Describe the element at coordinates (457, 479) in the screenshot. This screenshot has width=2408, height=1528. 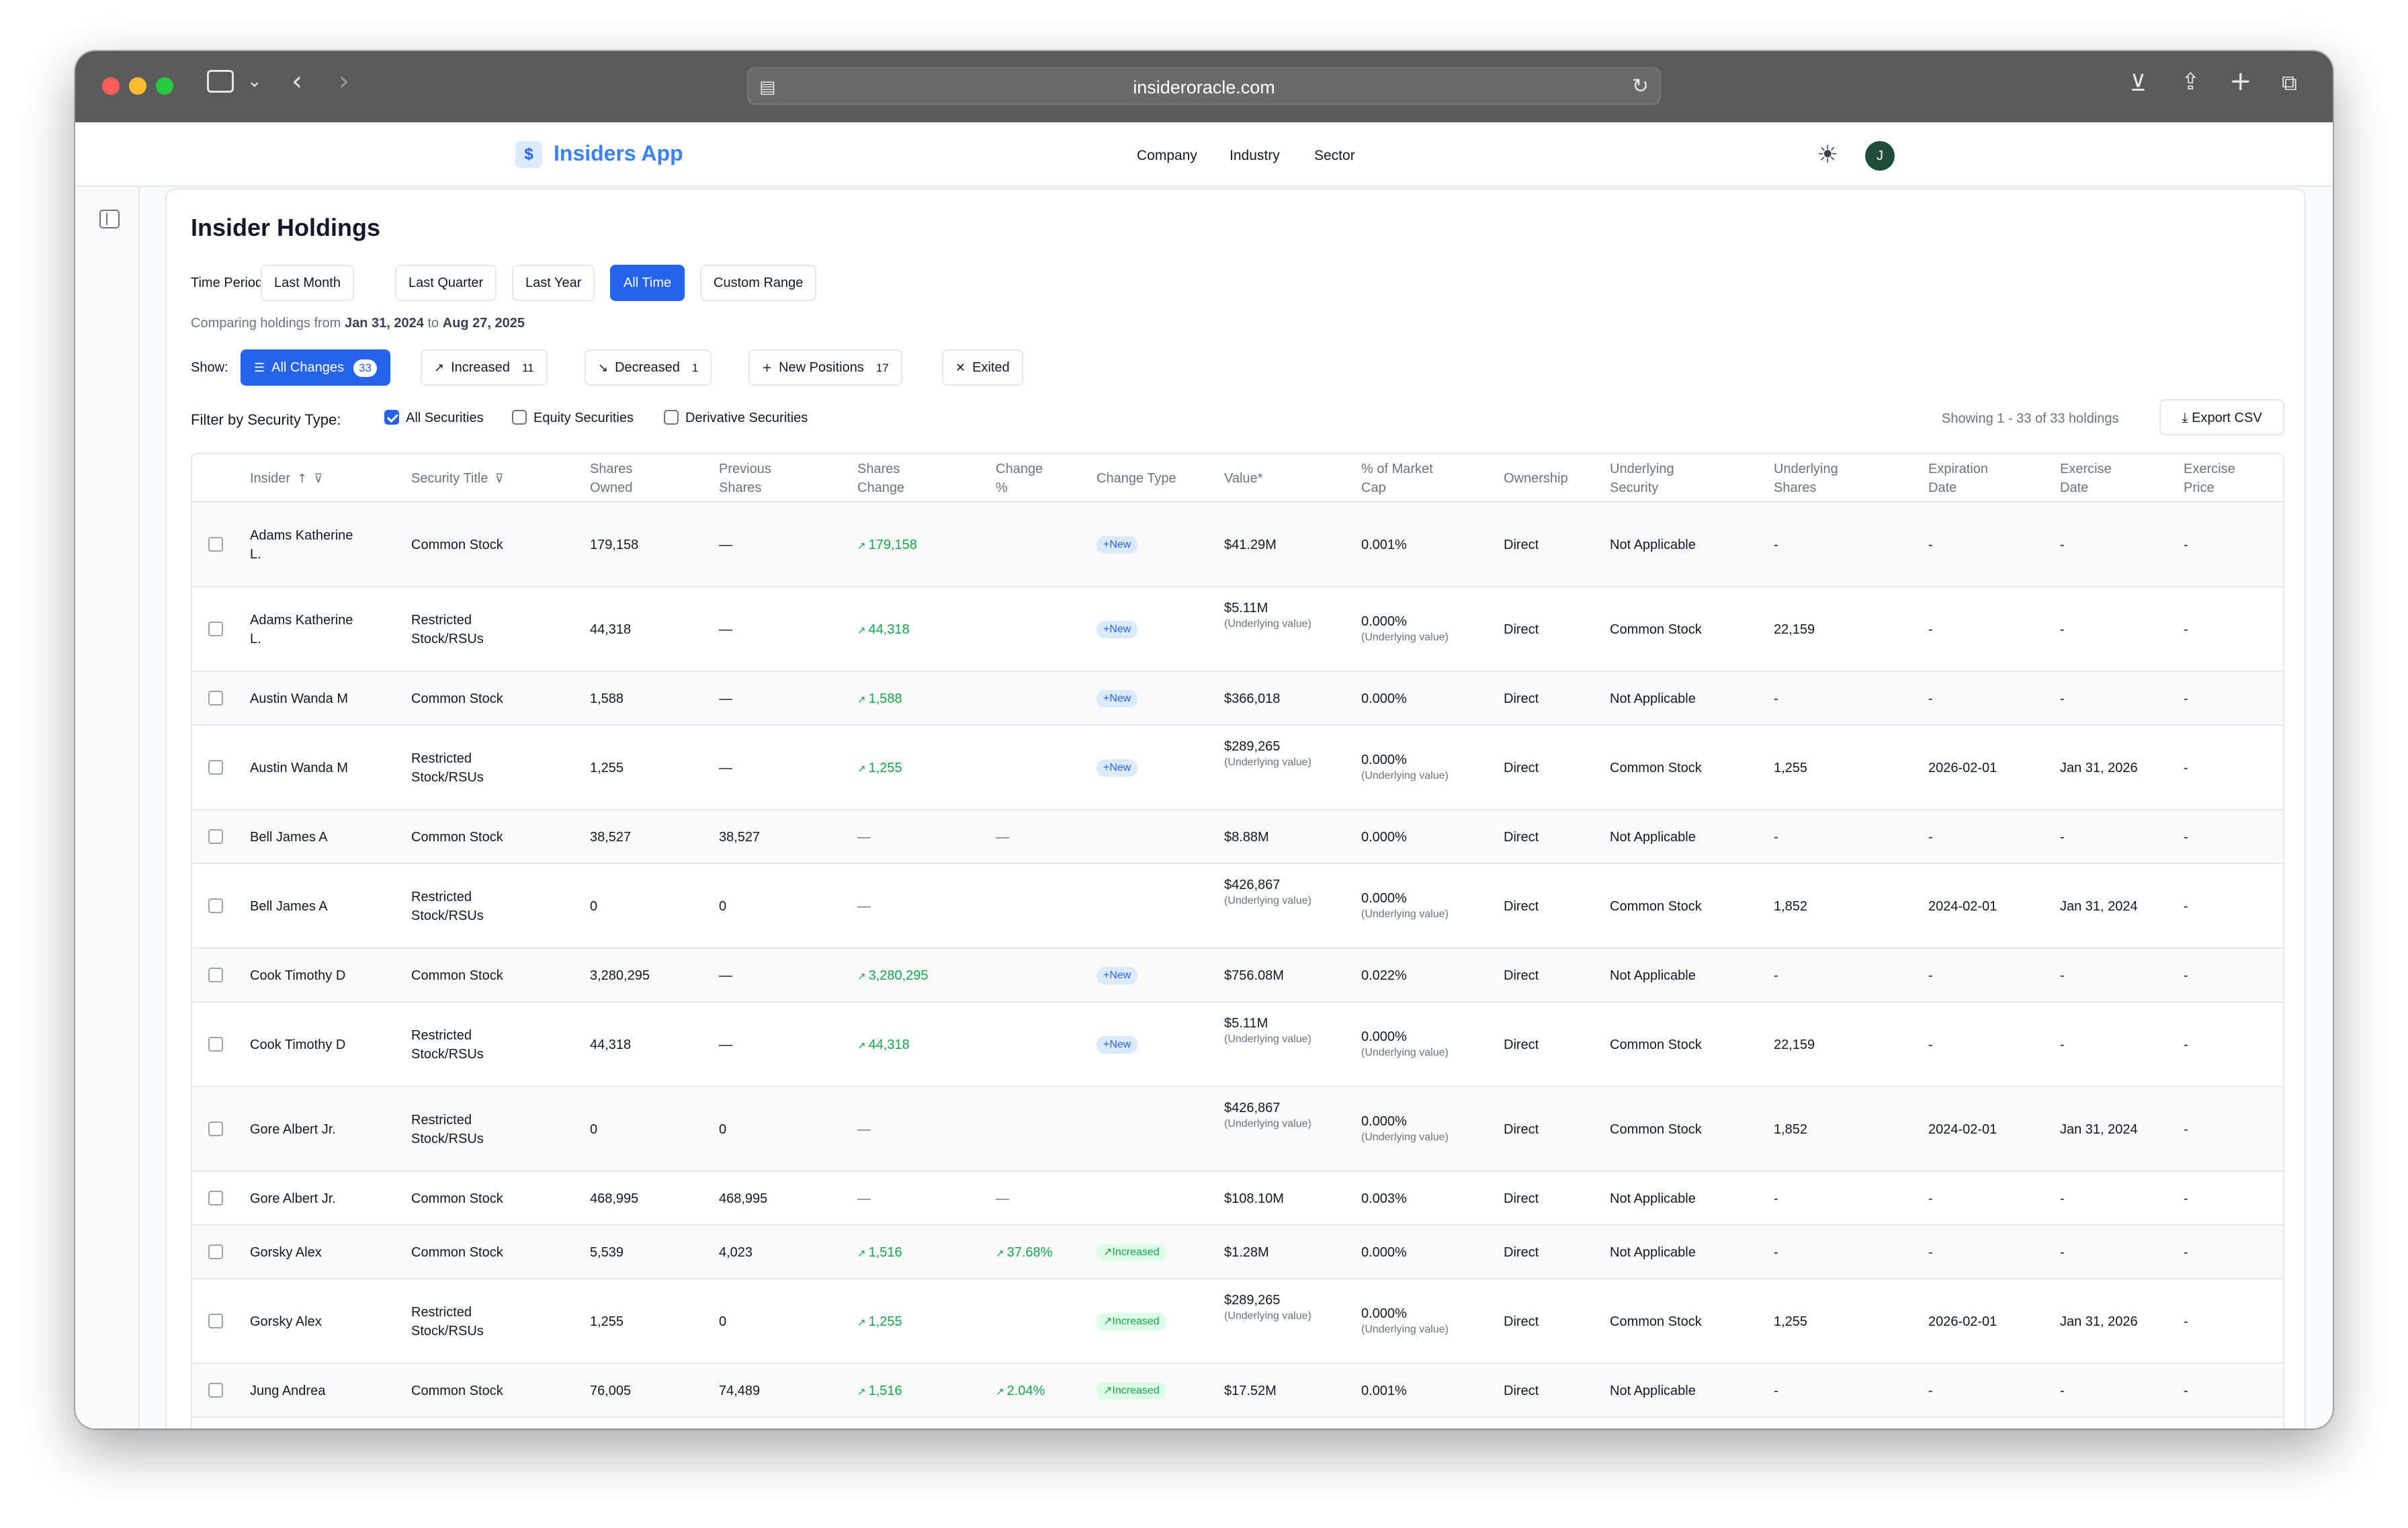
I see `column-header-security-title: Security Title ⊽` at that location.